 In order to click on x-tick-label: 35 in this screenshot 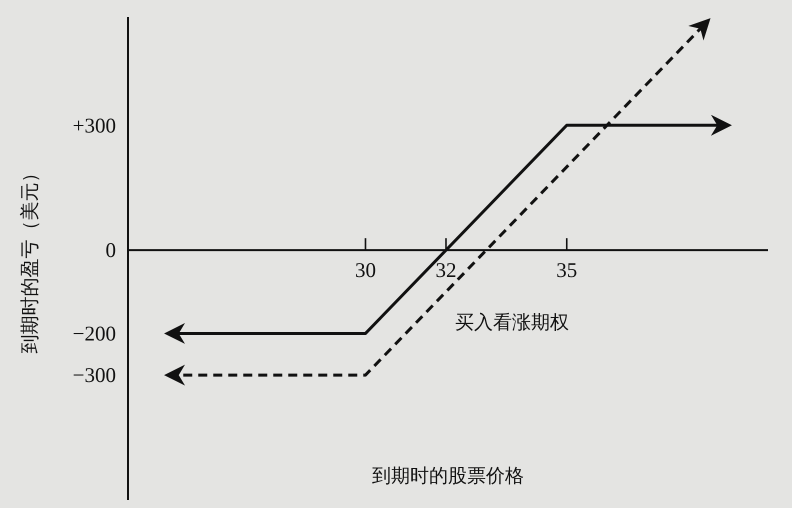, I will do `click(567, 270)`.